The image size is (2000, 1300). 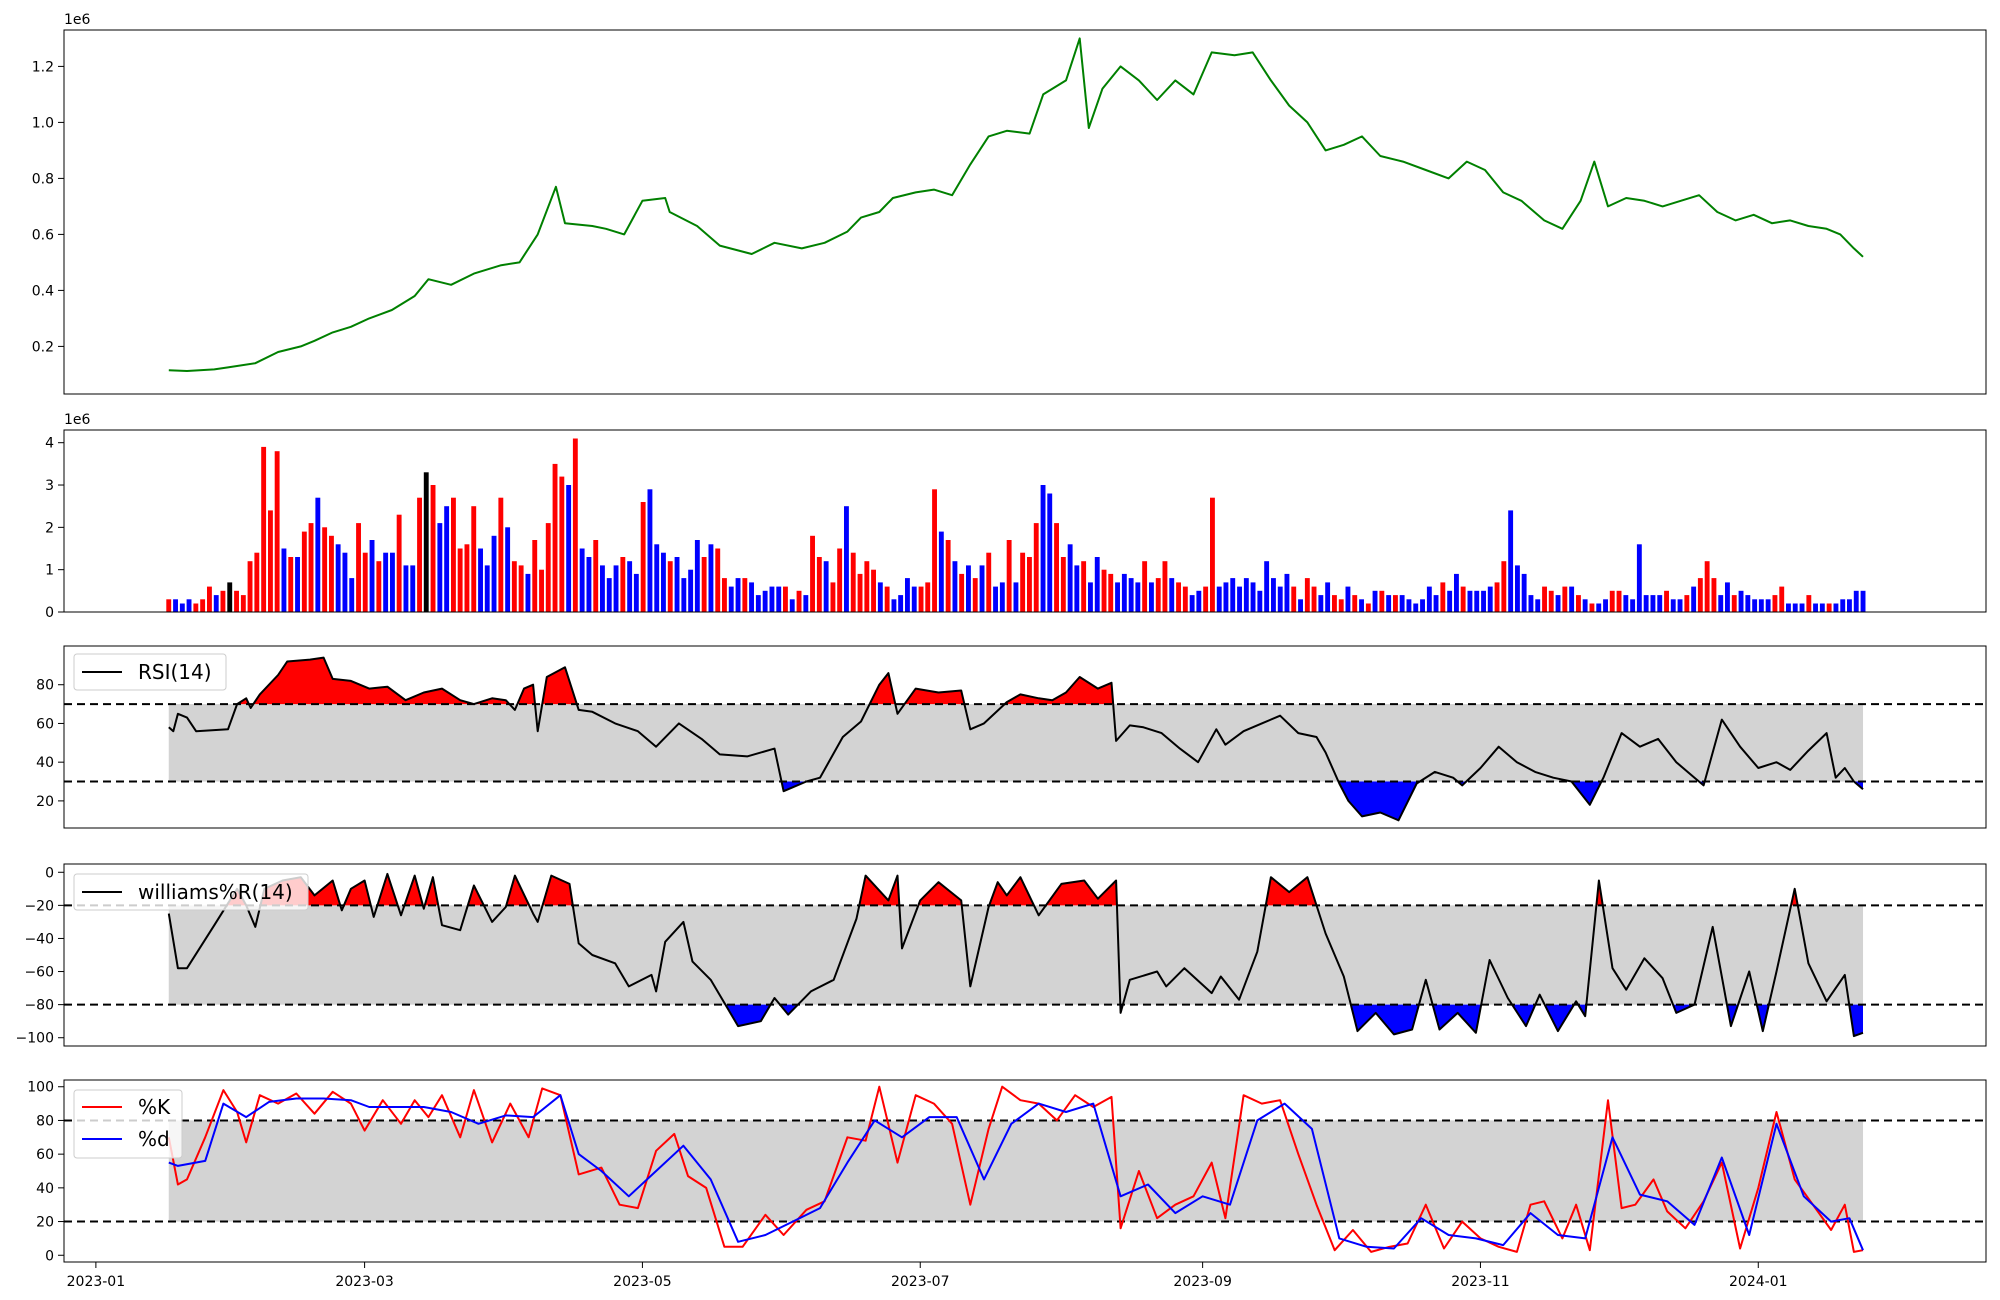 I want to click on volume-ytick-label: 1, so click(x=49, y=571).